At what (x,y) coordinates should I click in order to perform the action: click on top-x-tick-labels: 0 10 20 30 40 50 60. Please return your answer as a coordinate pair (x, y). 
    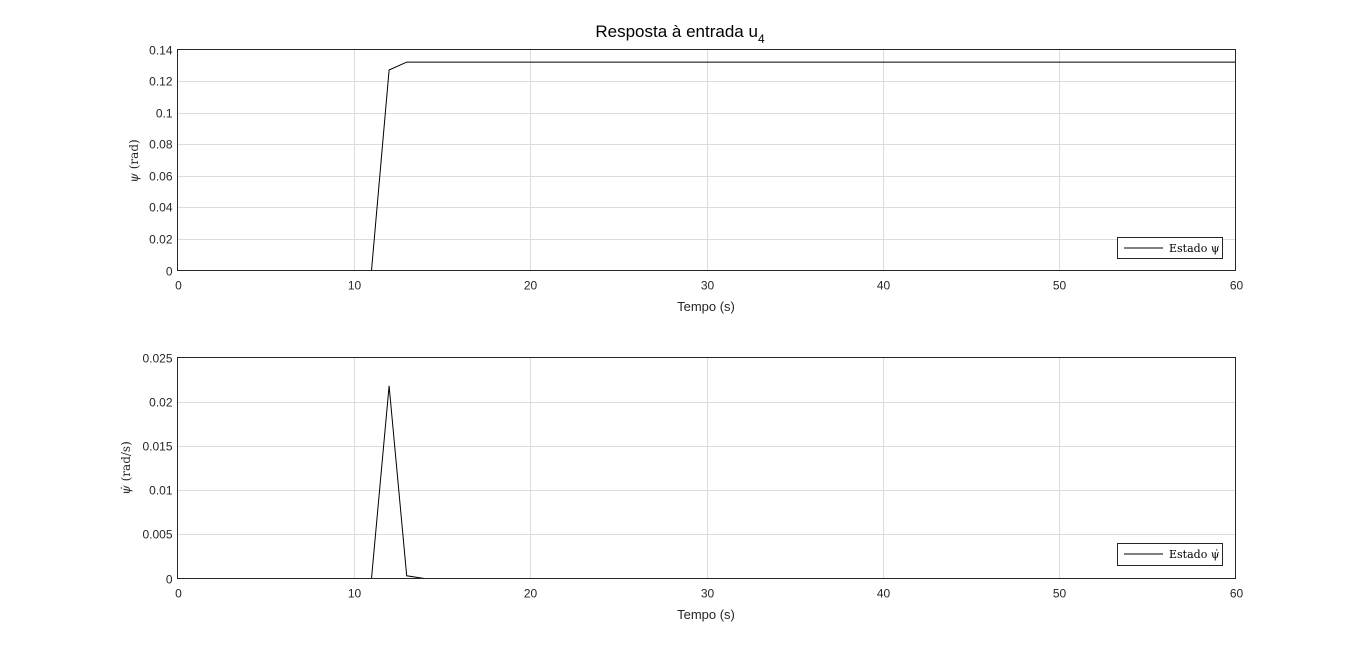
    Looking at the image, I should click on (709, 286).